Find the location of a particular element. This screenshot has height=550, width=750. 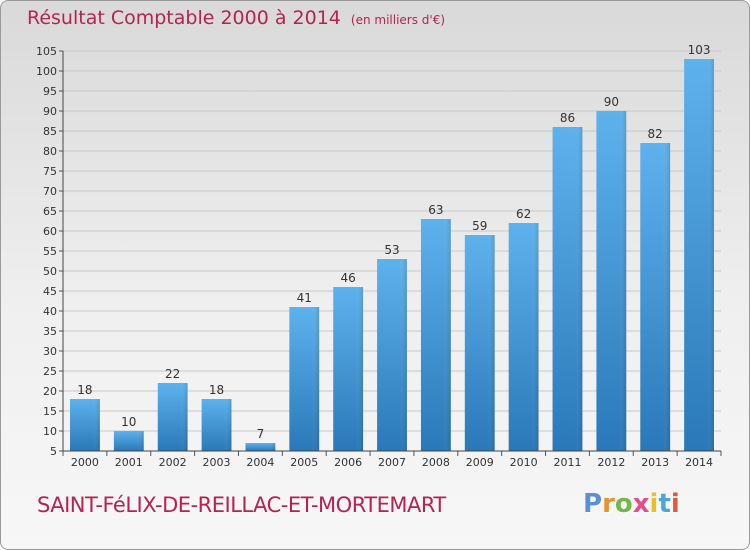

x-tick-label: 2000 is located at coordinates (85, 462).